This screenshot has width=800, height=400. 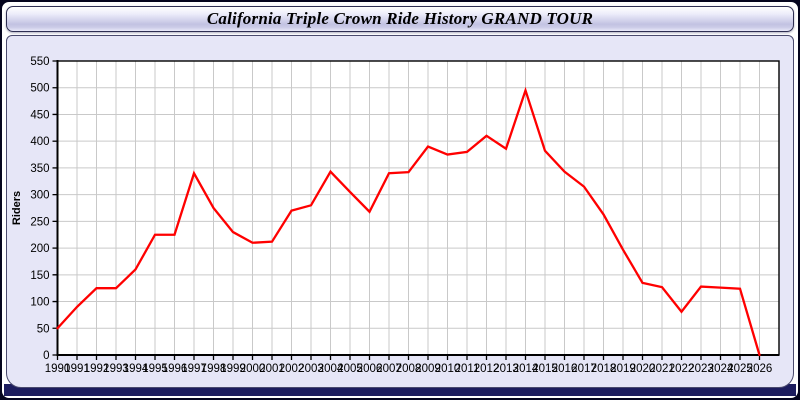 What do you see at coordinates (39, 303) in the screenshot?
I see `svg-text: 100` at bounding box center [39, 303].